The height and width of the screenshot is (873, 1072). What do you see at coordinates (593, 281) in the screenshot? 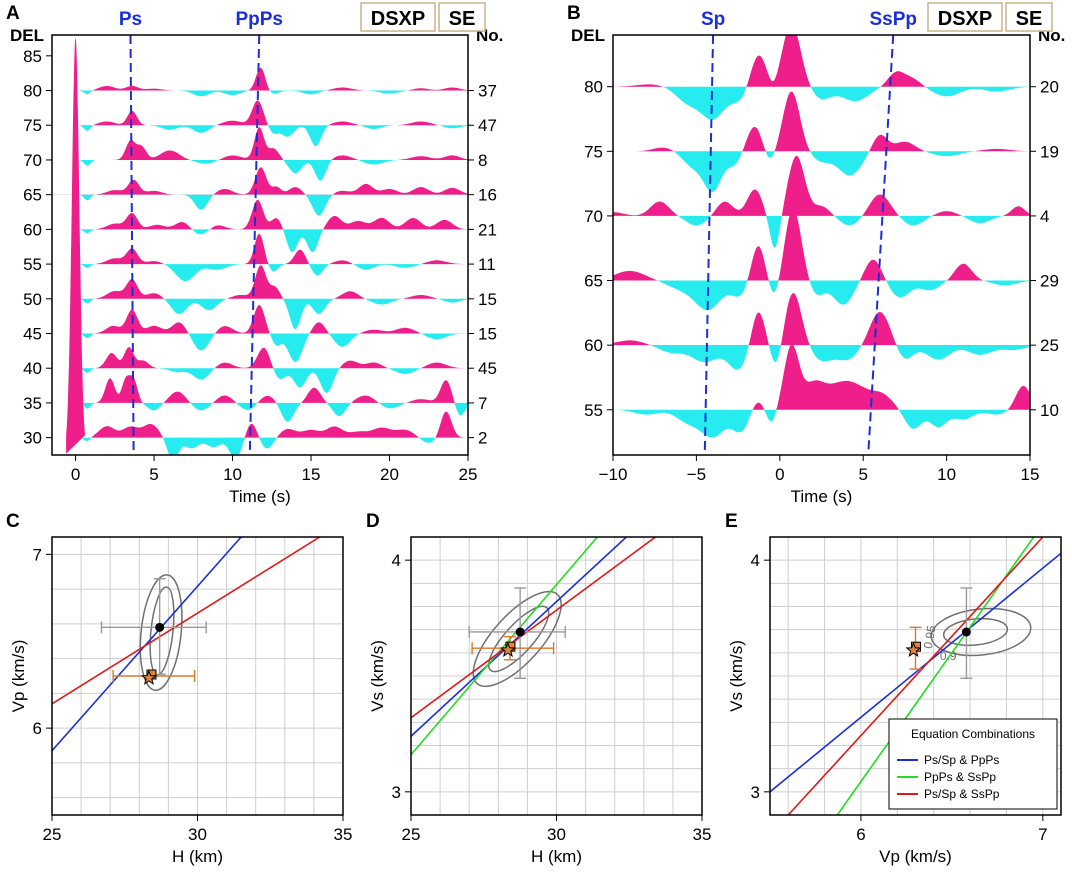
I see `y-tick-label: 65` at bounding box center [593, 281].